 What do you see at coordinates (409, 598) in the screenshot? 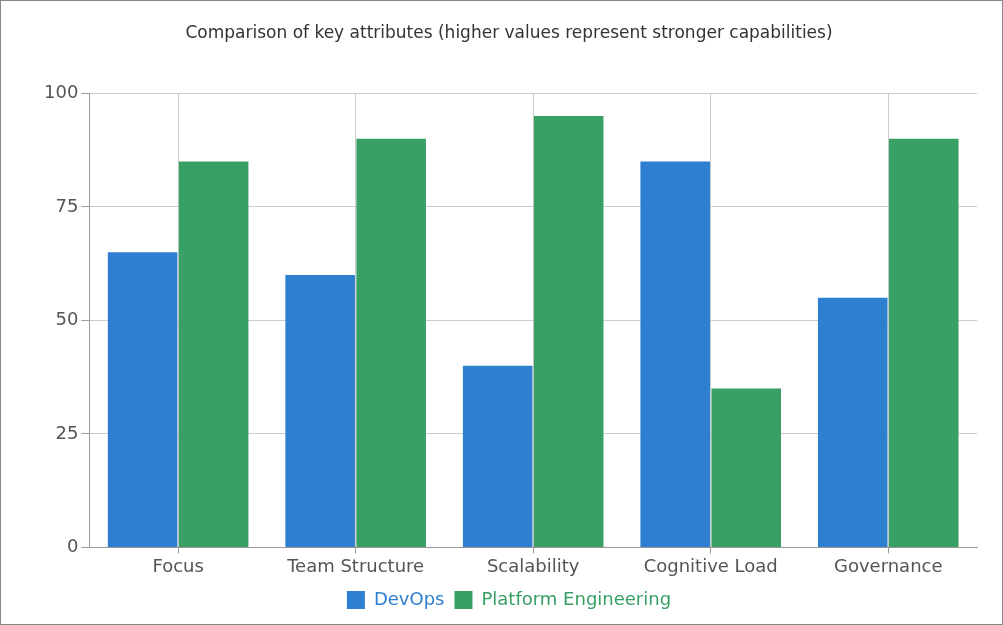
I see `legend-label: DevOps` at bounding box center [409, 598].